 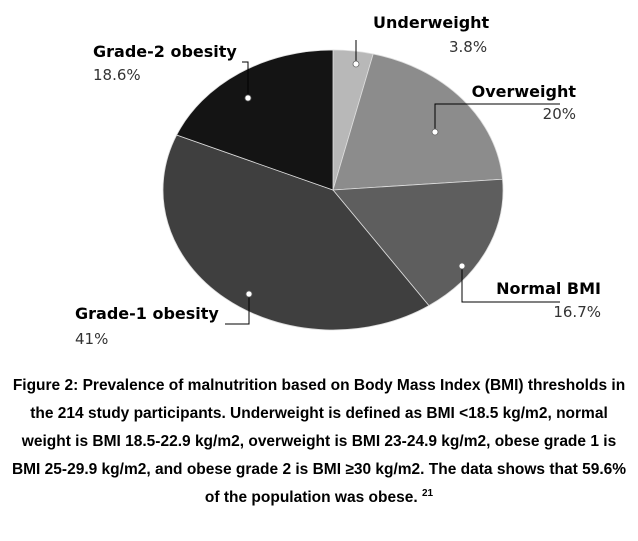 I want to click on slice-name-underweight: Underweight, so click(x=431, y=22).